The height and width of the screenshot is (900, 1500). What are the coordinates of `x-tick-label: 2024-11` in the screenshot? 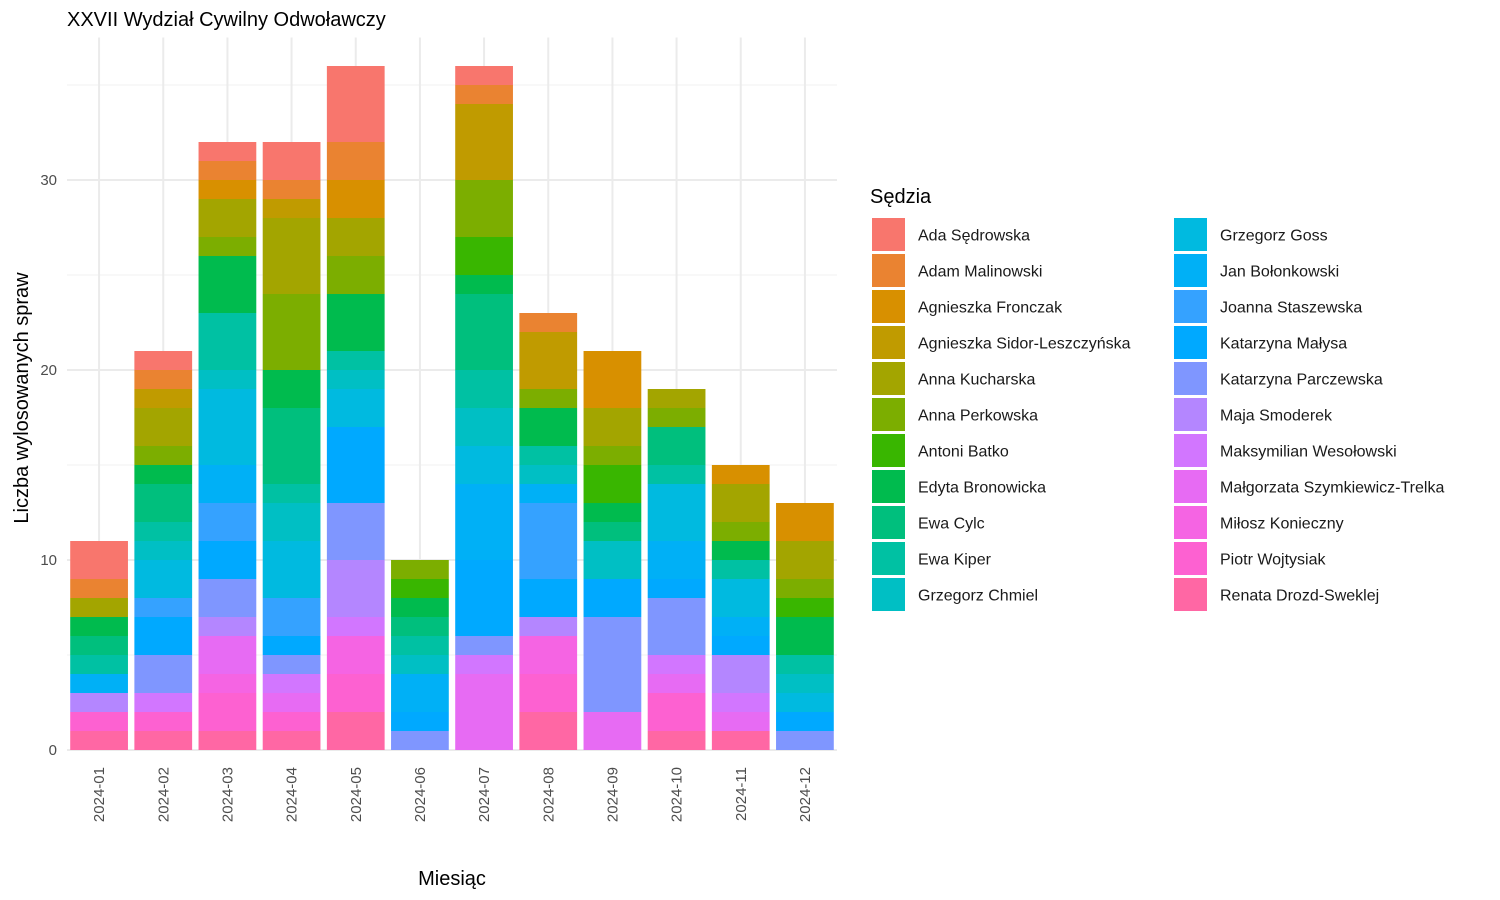 It's located at (741, 794).